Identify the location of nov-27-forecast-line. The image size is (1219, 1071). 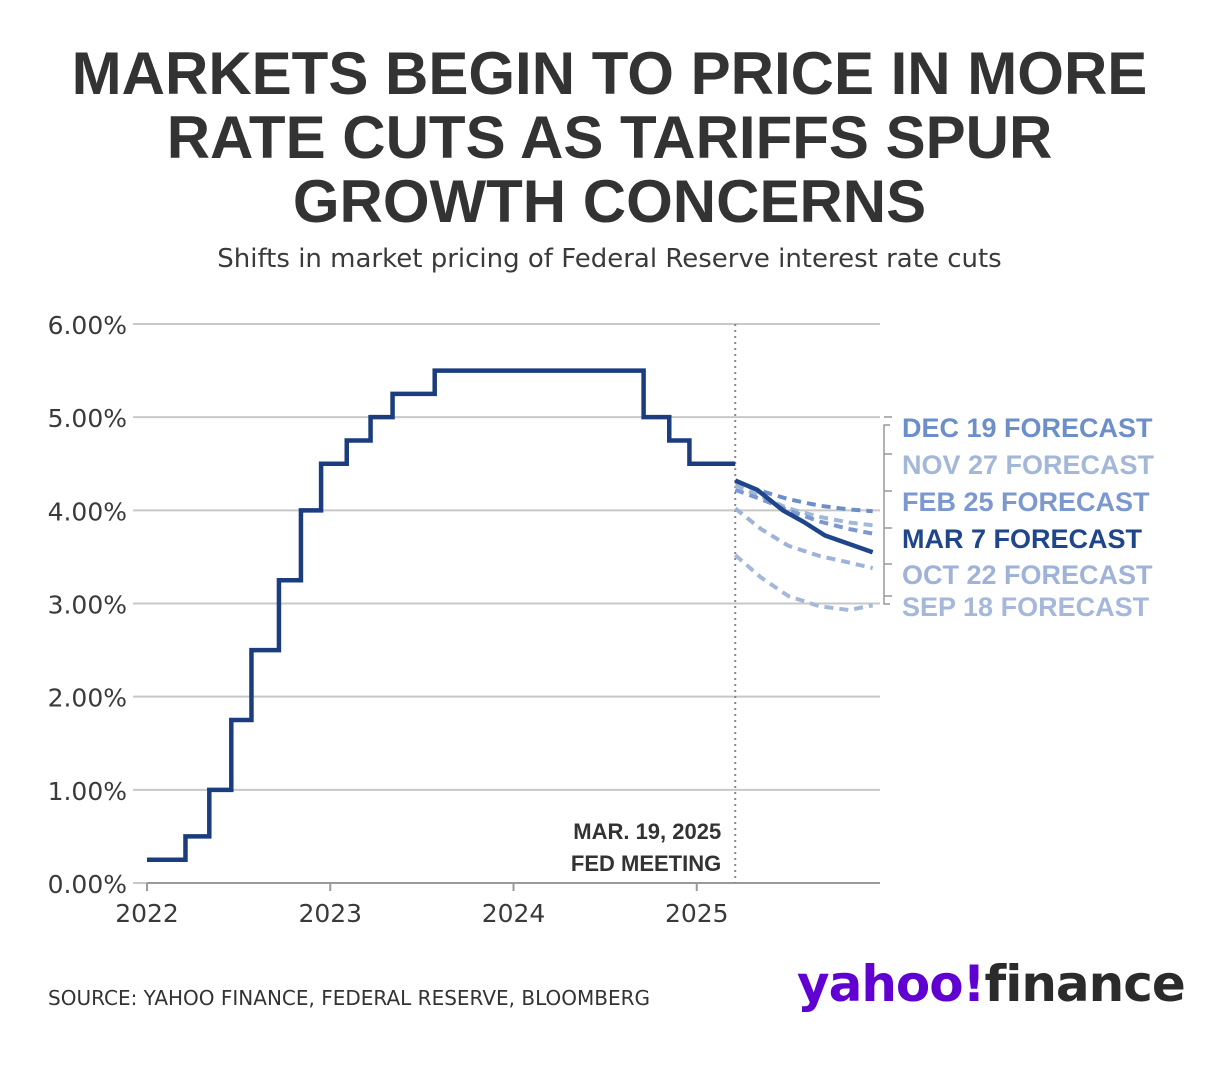
(803, 505).